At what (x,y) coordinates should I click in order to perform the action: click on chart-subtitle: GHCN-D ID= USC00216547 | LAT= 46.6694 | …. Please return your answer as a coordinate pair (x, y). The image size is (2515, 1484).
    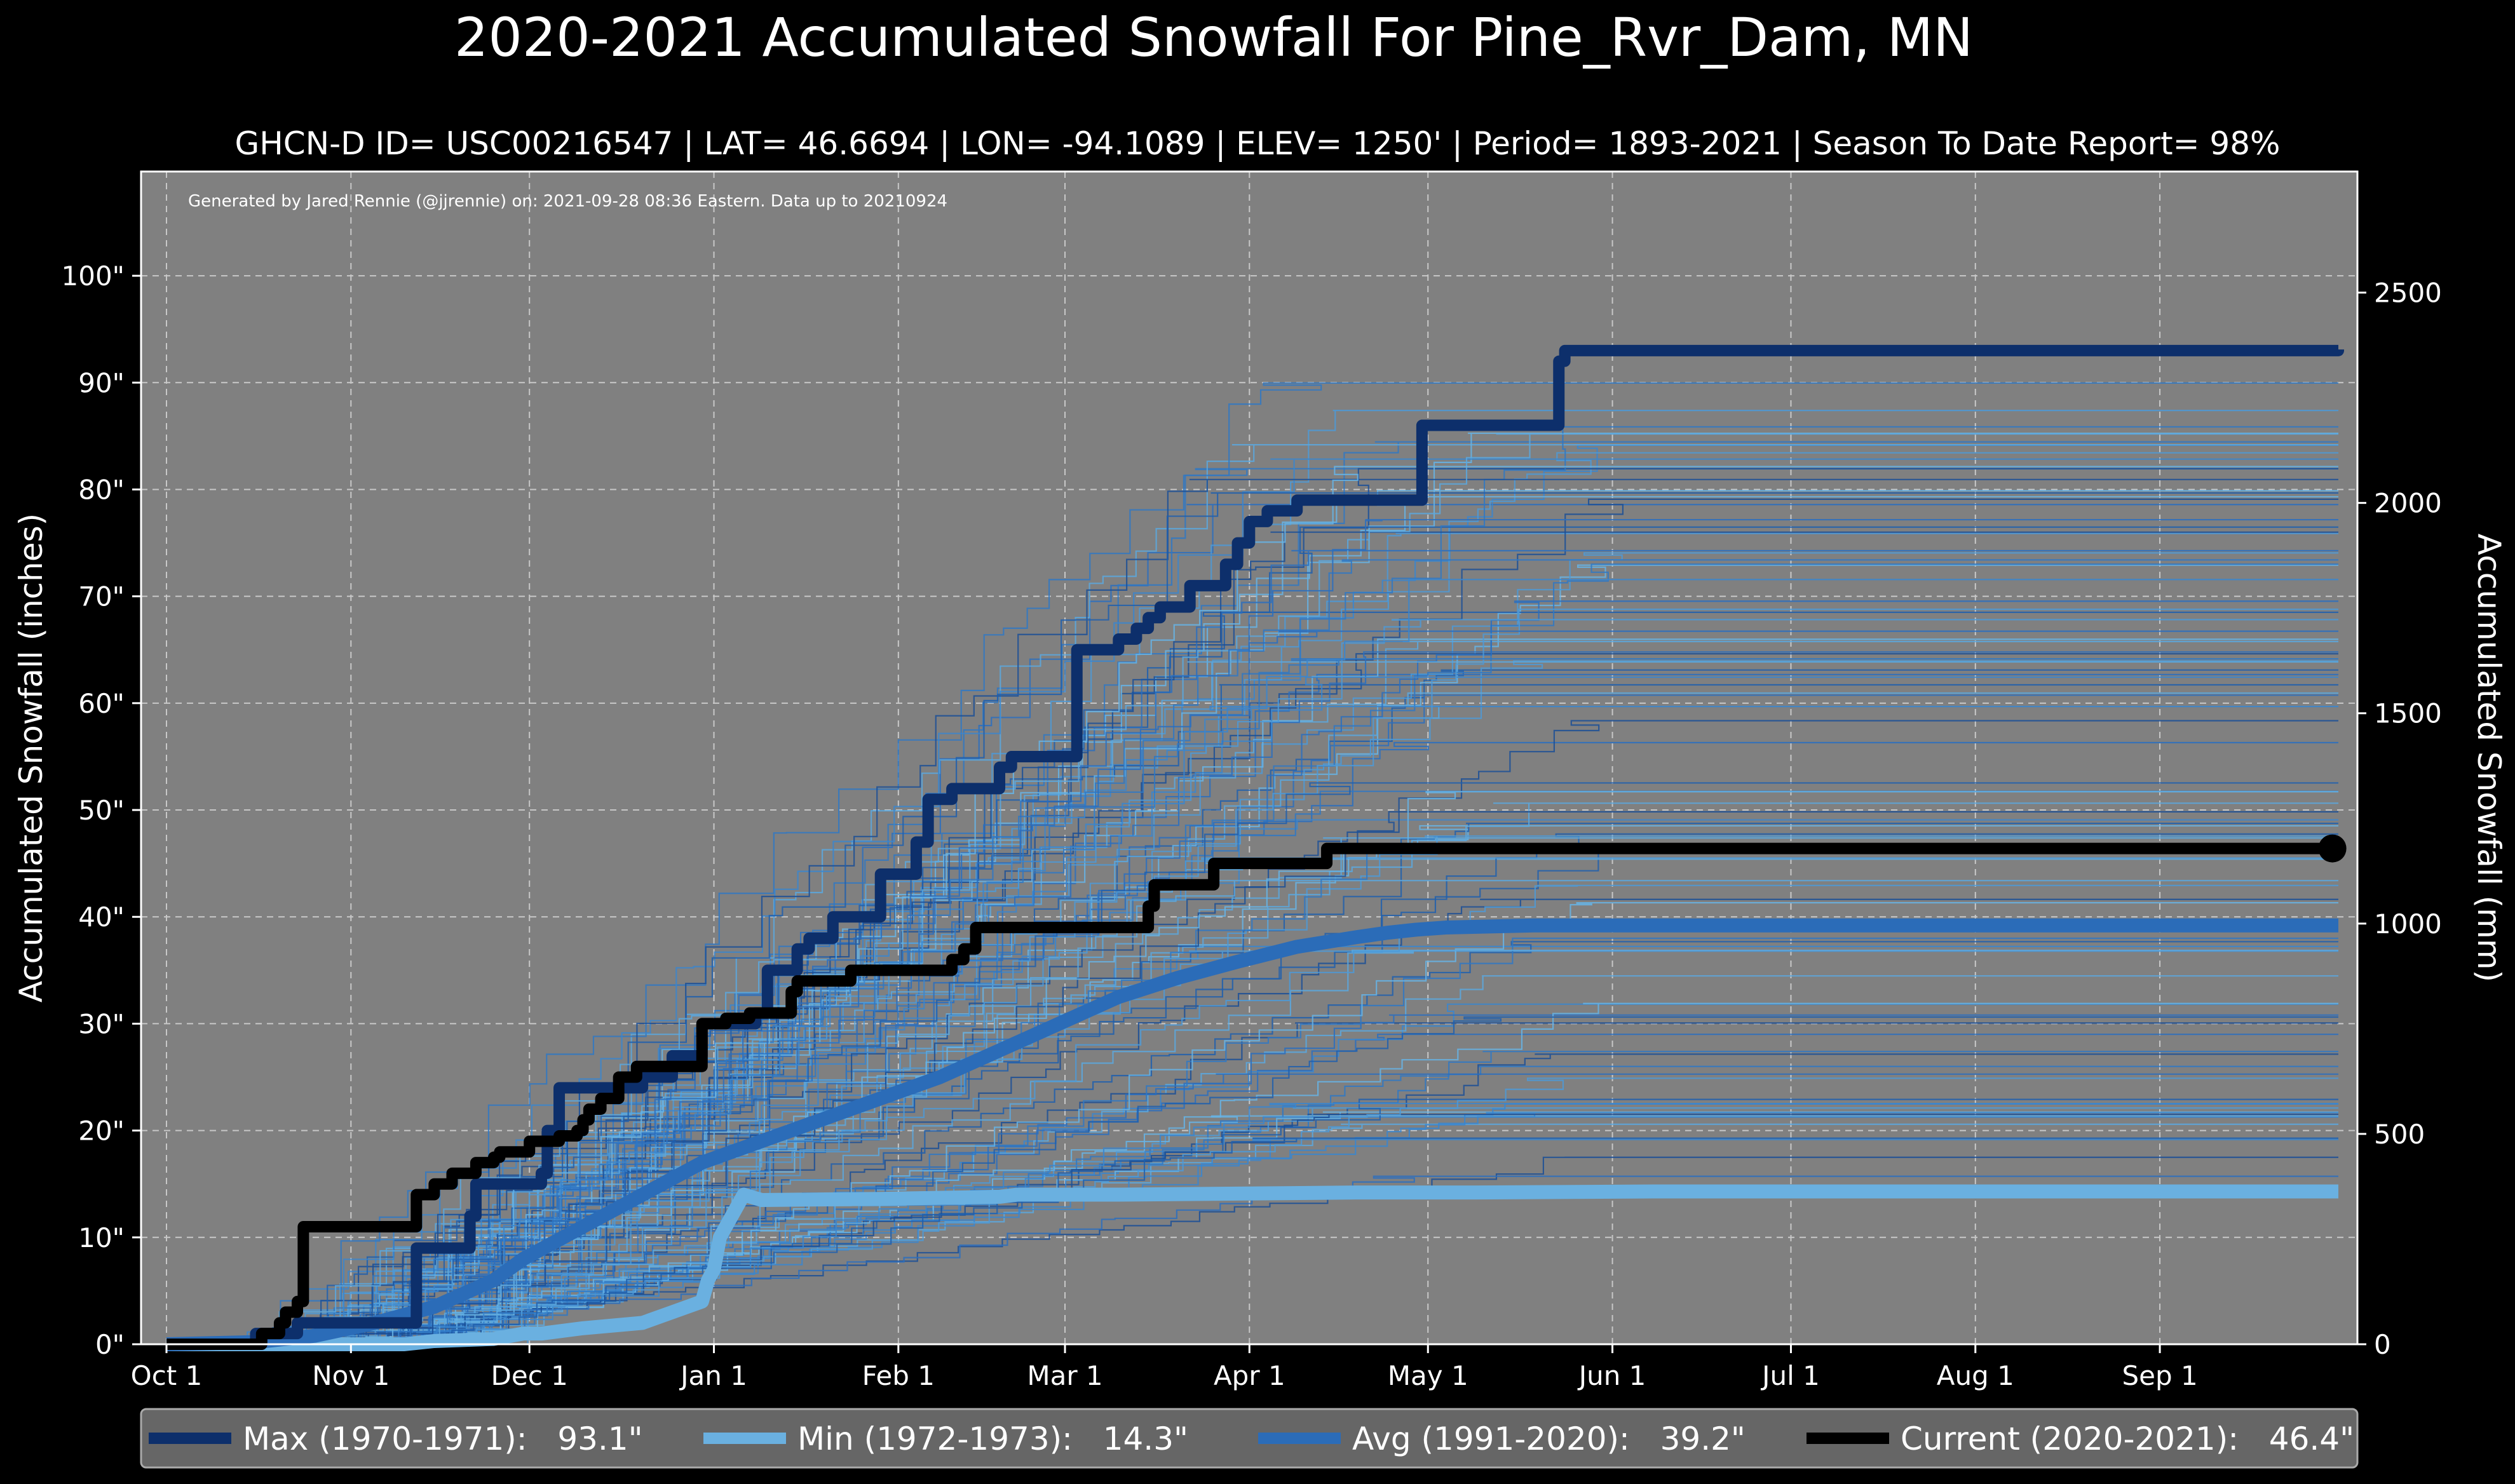
    Looking at the image, I should click on (1257, 143).